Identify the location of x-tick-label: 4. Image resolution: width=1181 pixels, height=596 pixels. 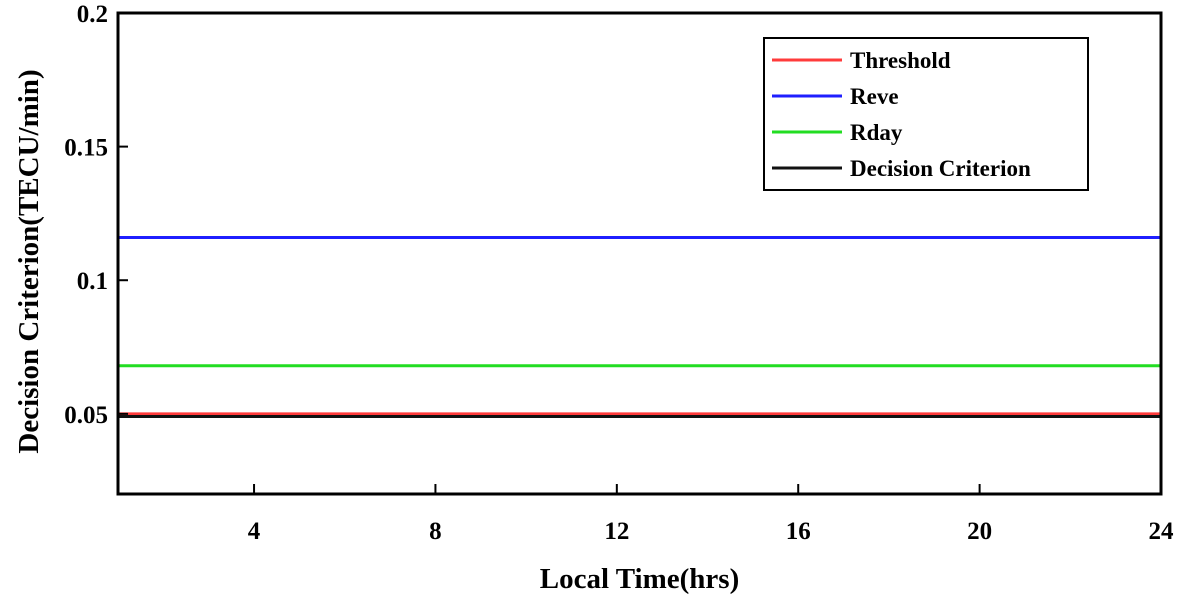
(254, 531).